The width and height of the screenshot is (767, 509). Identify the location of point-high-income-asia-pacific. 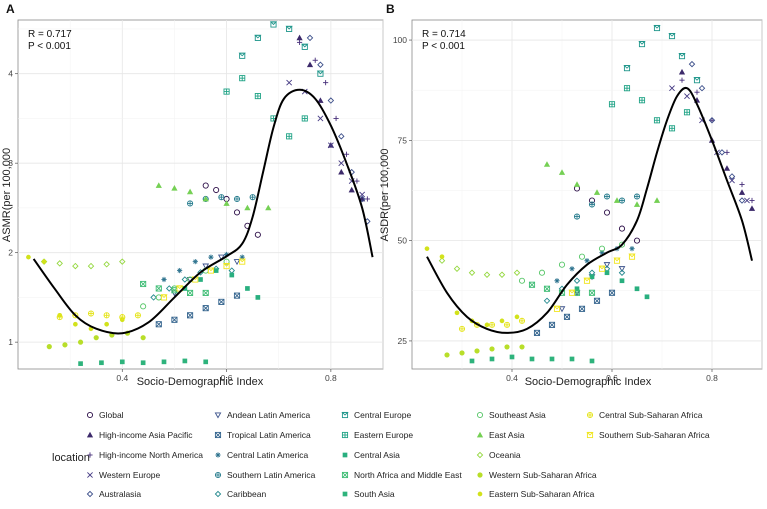
(742, 192).